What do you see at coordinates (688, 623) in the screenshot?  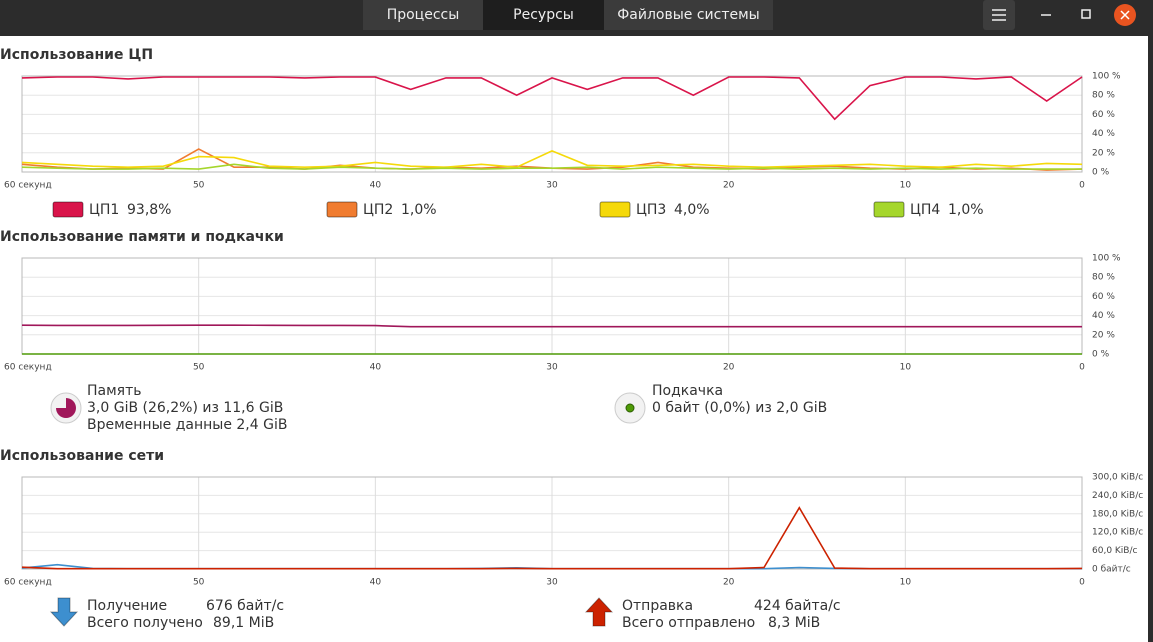 I see `legend-total-label: Всего отправлено` at bounding box center [688, 623].